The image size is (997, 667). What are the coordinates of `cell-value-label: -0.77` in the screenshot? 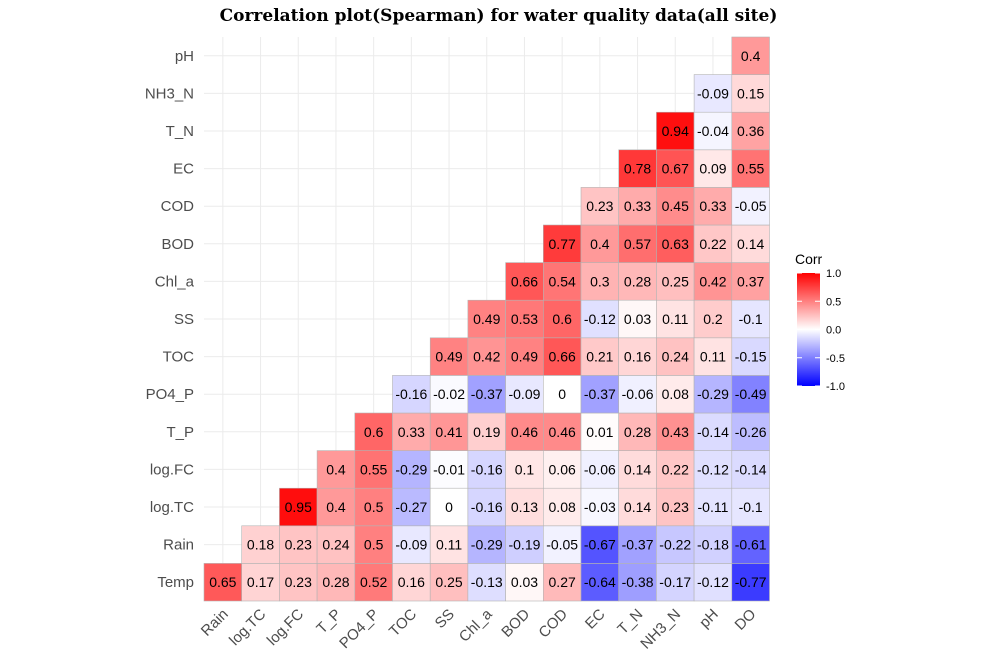 It's located at (751, 582).